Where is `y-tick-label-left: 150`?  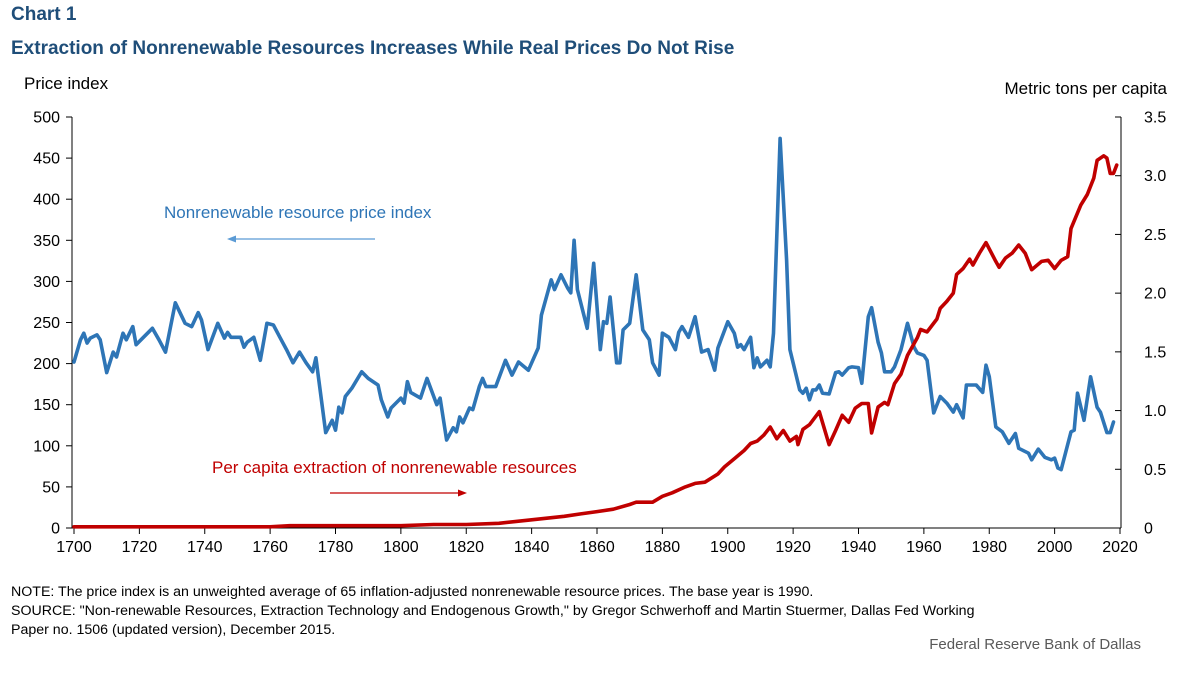 y-tick-label-left: 150 is located at coordinates (46, 405).